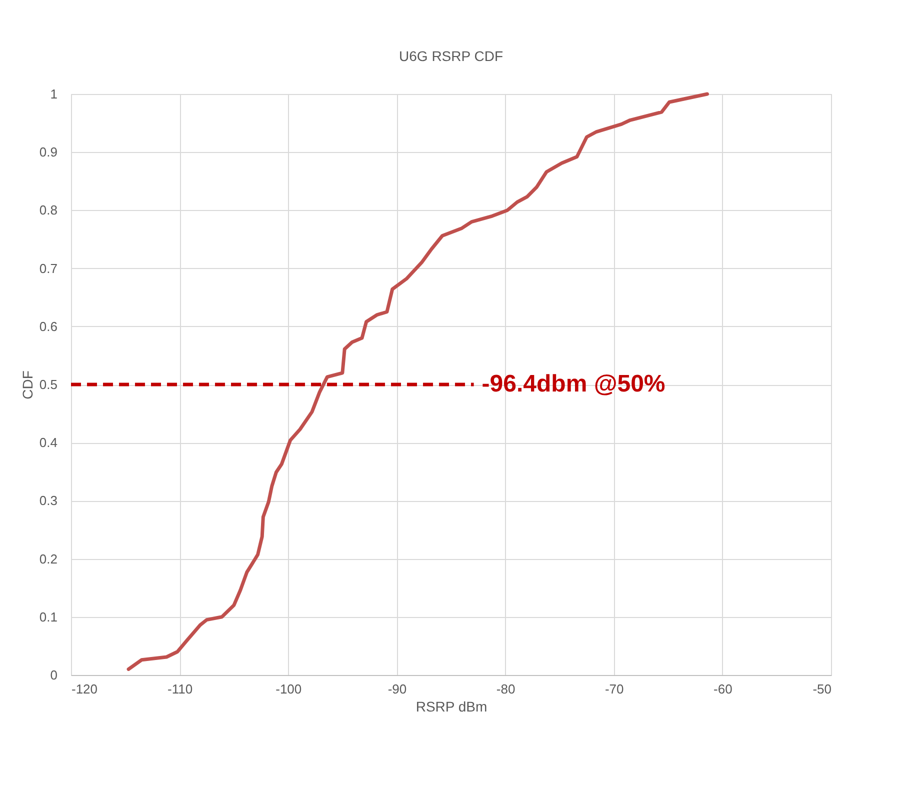  Describe the element at coordinates (614, 689) in the screenshot. I see `x-tick-label: -70` at that location.